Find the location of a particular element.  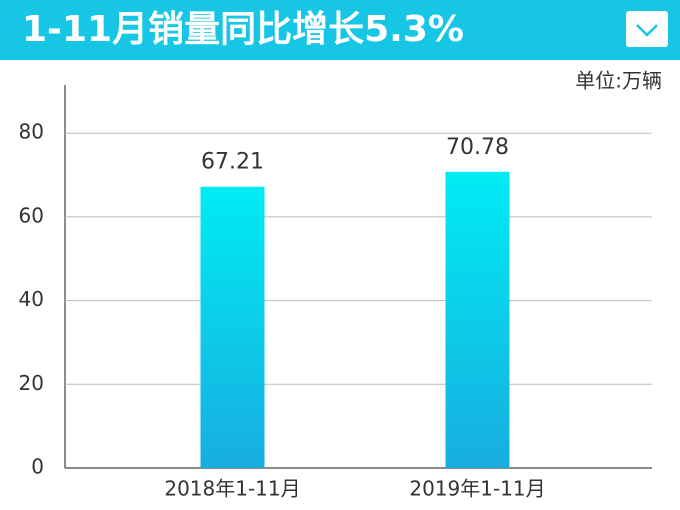

title-bar is located at coordinates (340, 30).